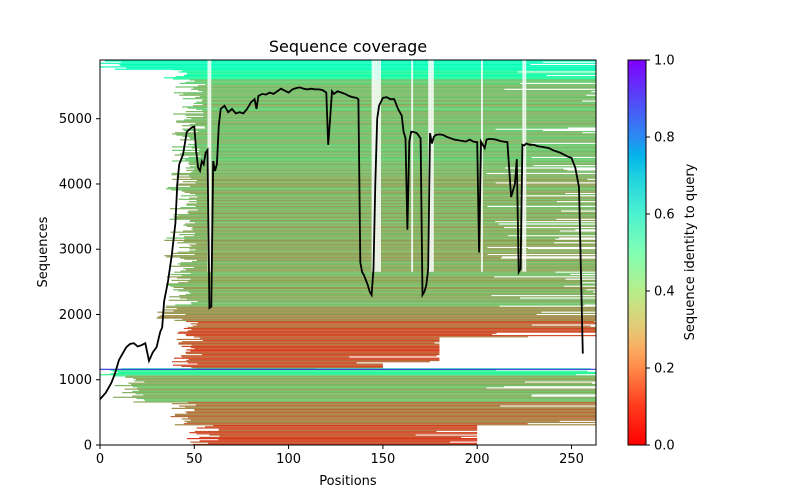  I want to click on x-tick-label: 200, so click(477, 459).